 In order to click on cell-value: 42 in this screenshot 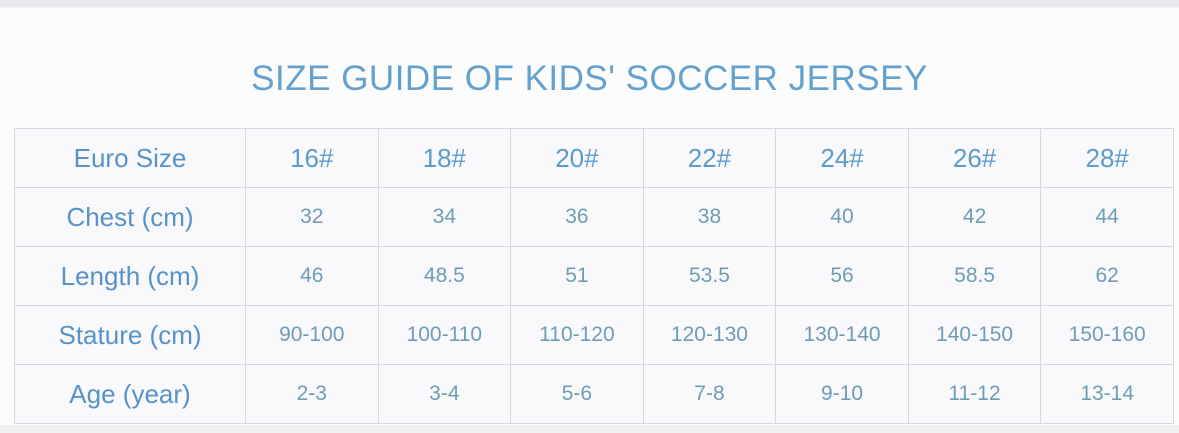, I will do `click(974, 217)`.